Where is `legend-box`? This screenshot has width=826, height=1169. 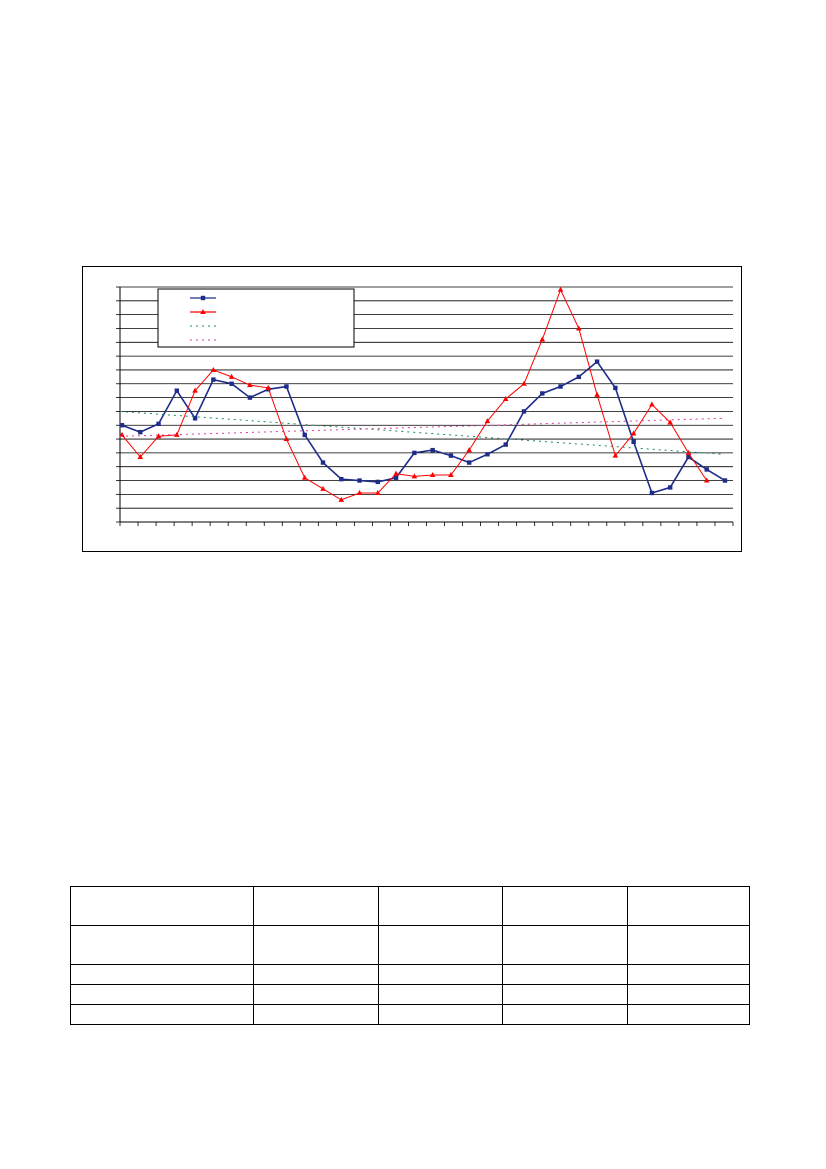
legend-box is located at coordinates (256, 318).